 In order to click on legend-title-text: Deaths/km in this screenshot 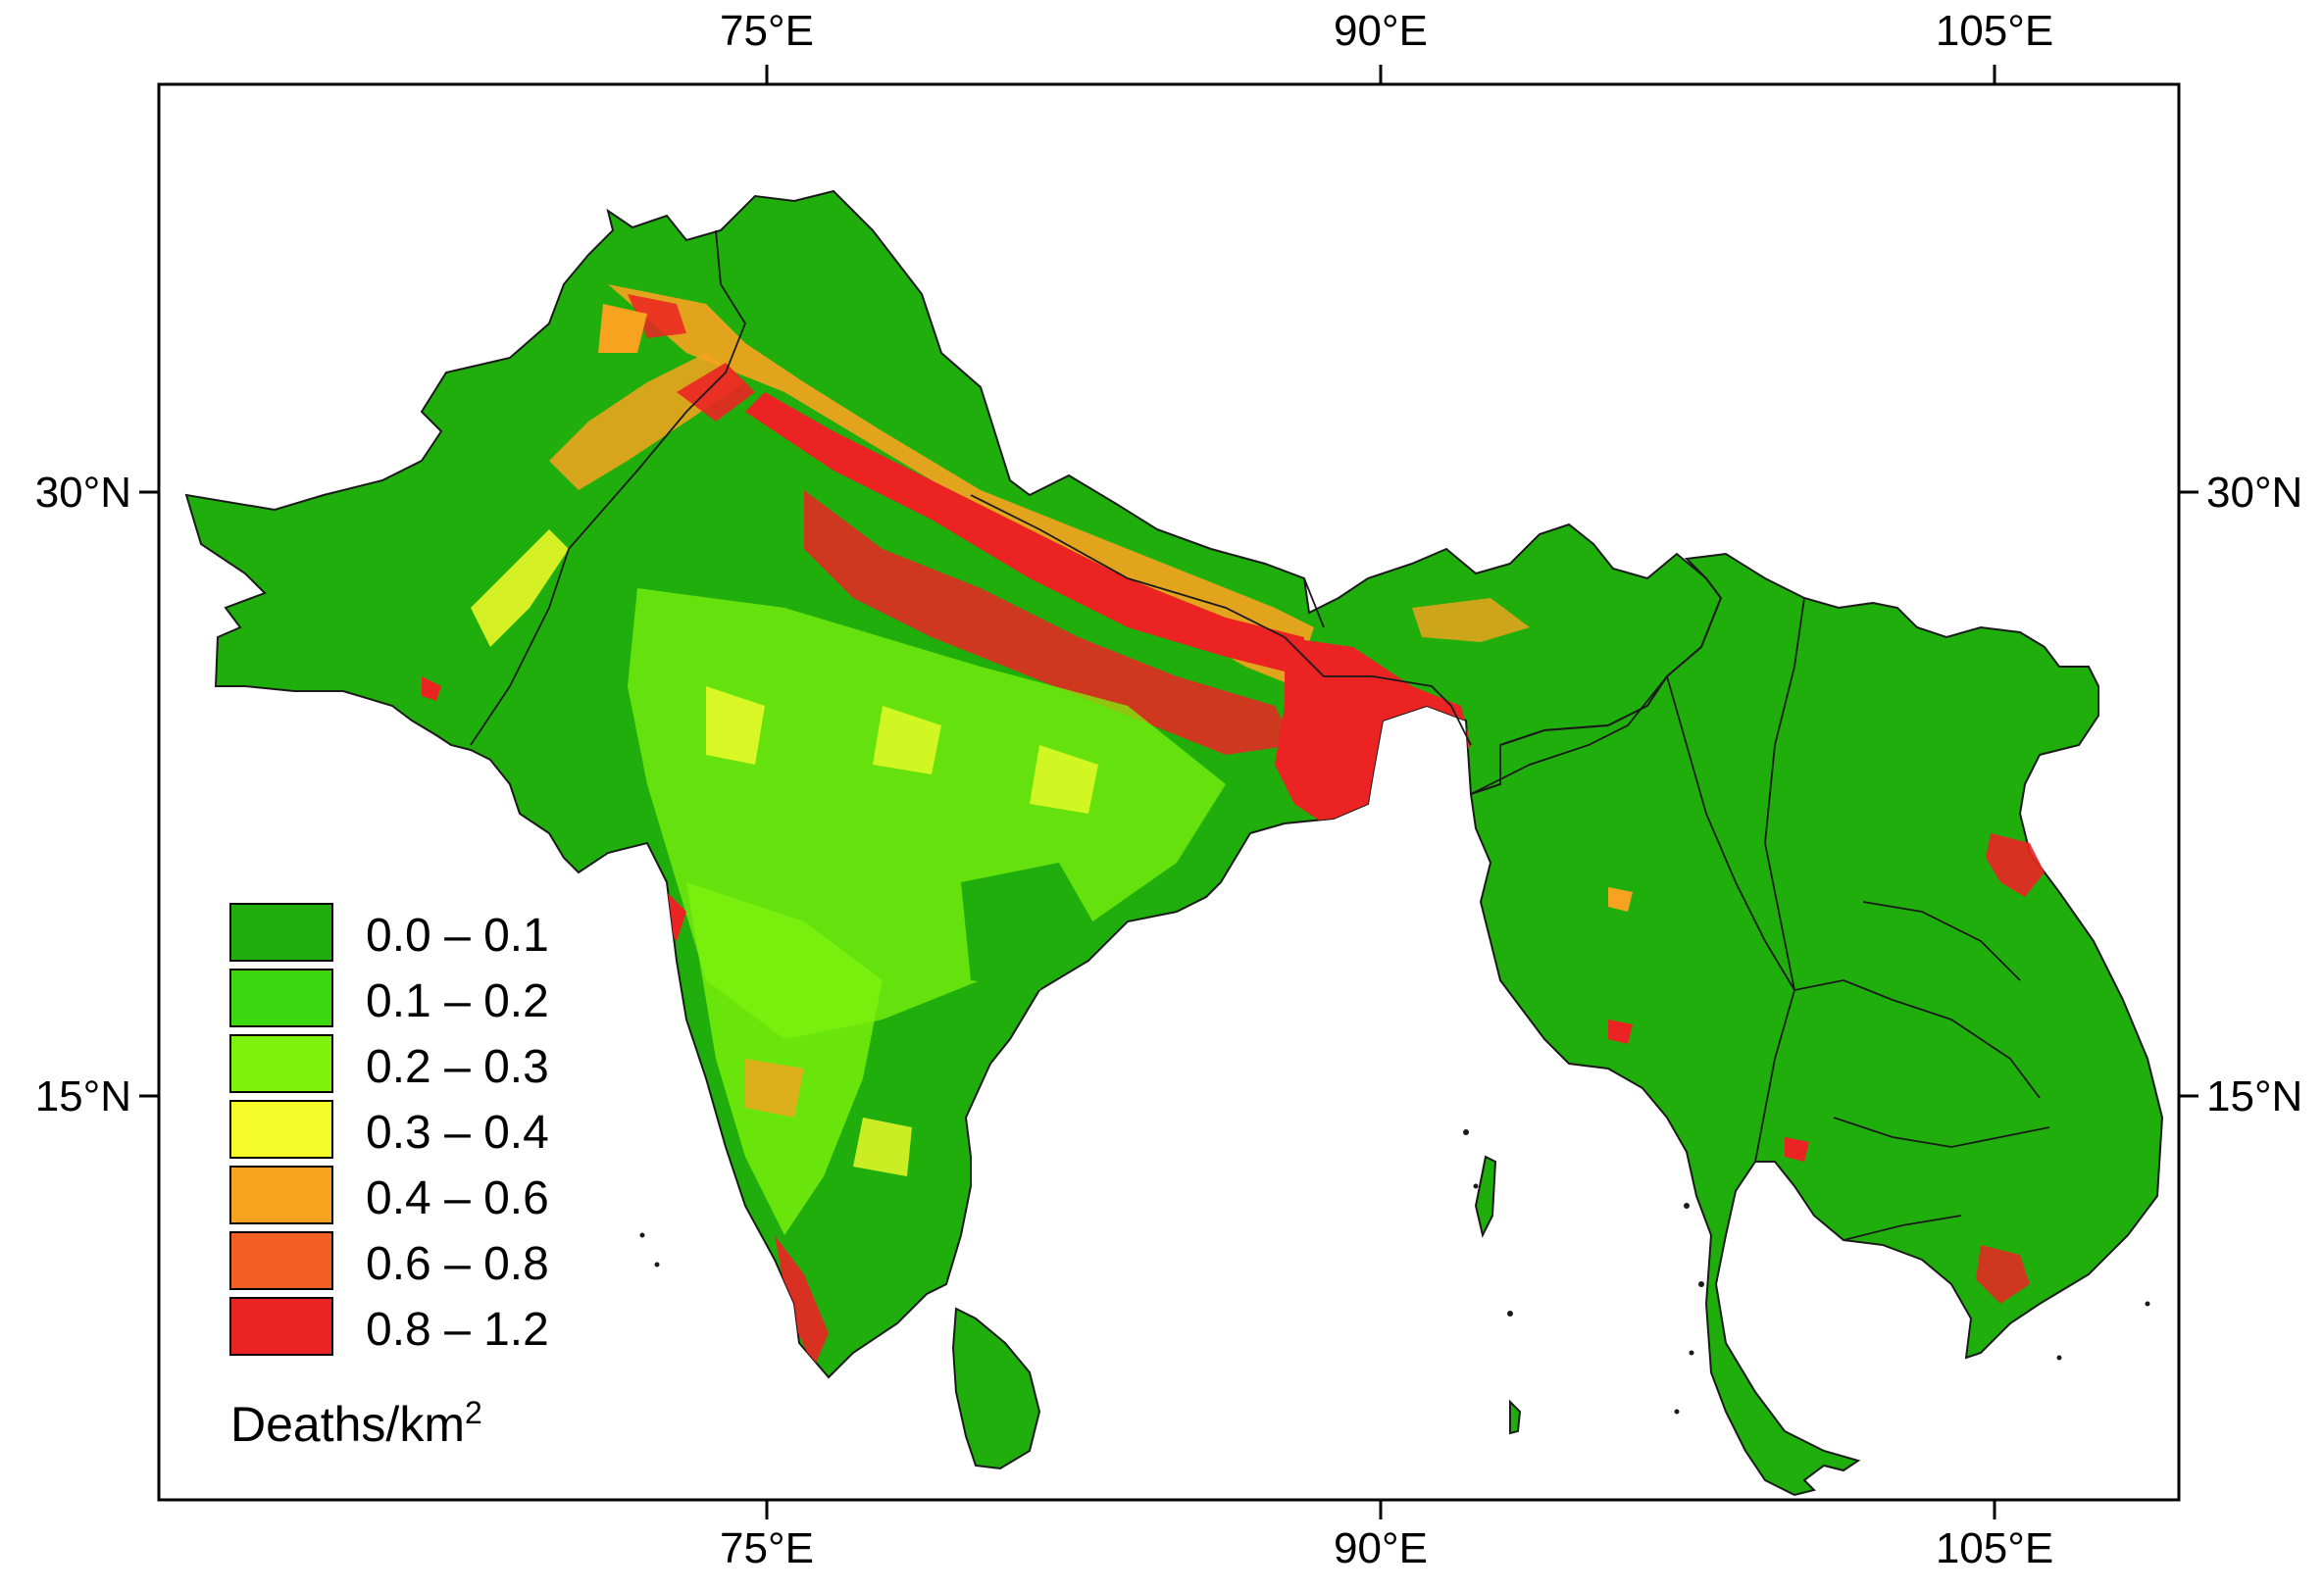, I will do `click(348, 1425)`.